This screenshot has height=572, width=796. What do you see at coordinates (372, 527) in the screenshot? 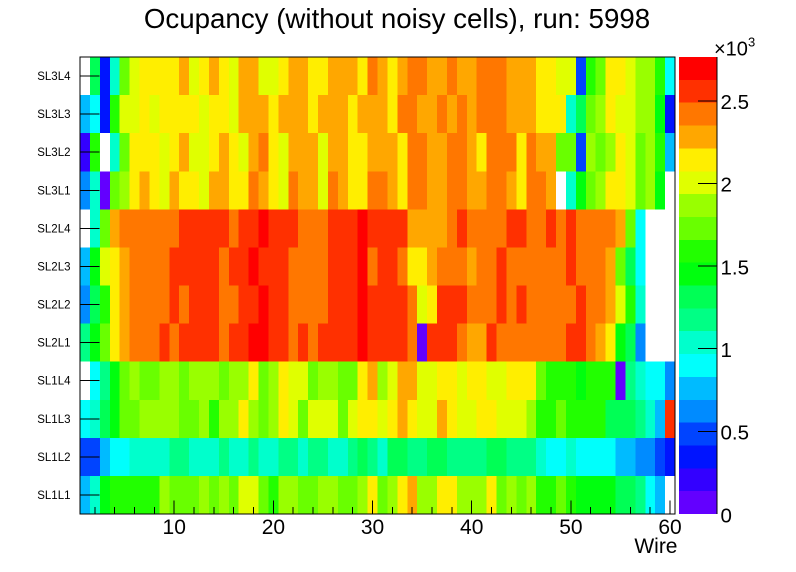
I see `svg-text: 30` at bounding box center [372, 527].